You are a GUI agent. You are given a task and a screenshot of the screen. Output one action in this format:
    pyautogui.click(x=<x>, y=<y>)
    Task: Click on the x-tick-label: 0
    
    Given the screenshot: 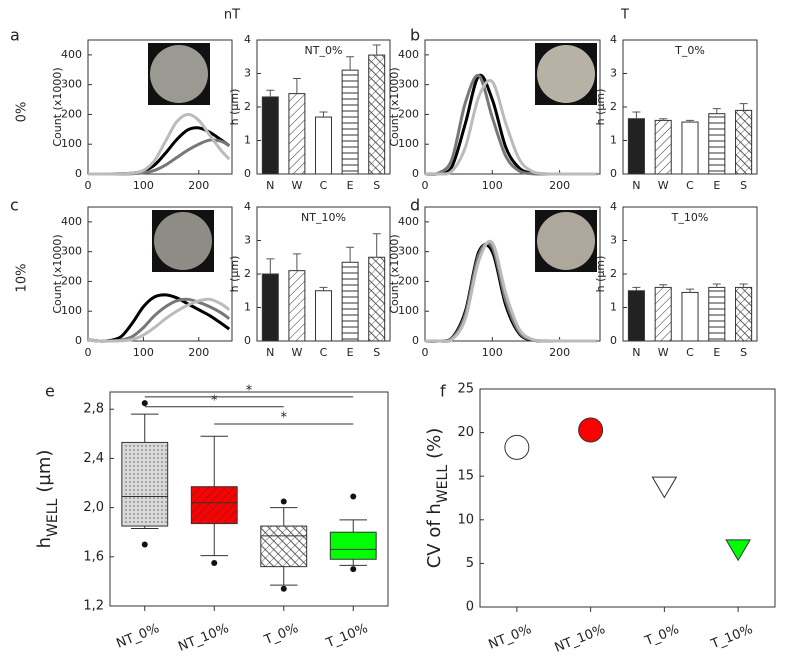 What is the action you would take?
    pyautogui.click(x=88, y=352)
    